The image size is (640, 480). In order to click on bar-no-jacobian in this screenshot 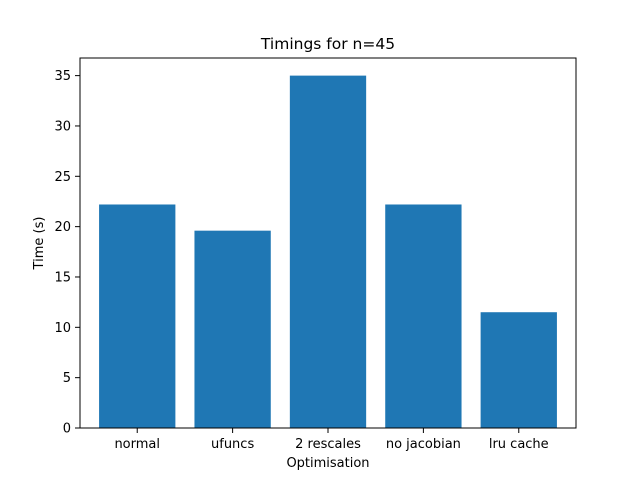, I will do `click(423, 316)`.